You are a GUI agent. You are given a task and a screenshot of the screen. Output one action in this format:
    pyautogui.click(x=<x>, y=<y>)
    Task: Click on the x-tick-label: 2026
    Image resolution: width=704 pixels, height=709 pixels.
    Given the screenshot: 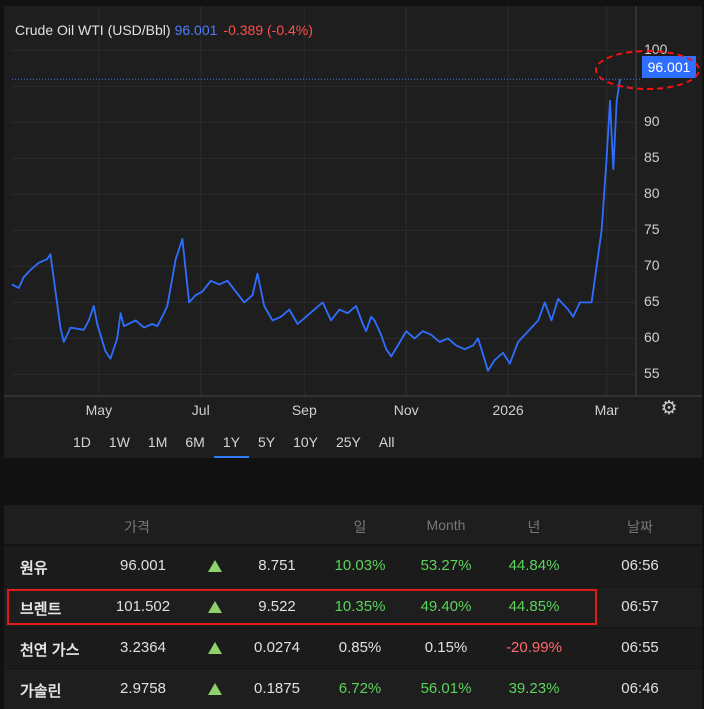 What is the action you would take?
    pyautogui.click(x=508, y=410)
    